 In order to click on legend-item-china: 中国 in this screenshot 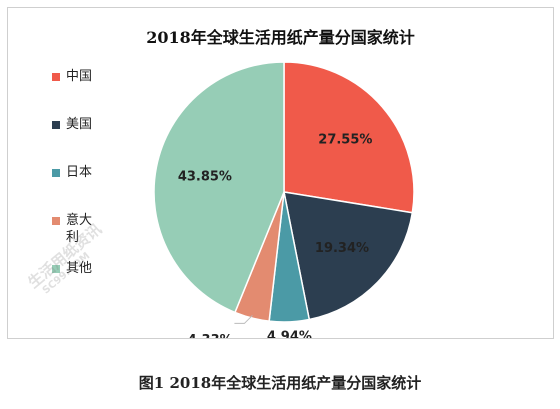, I will do `click(77, 76)`.